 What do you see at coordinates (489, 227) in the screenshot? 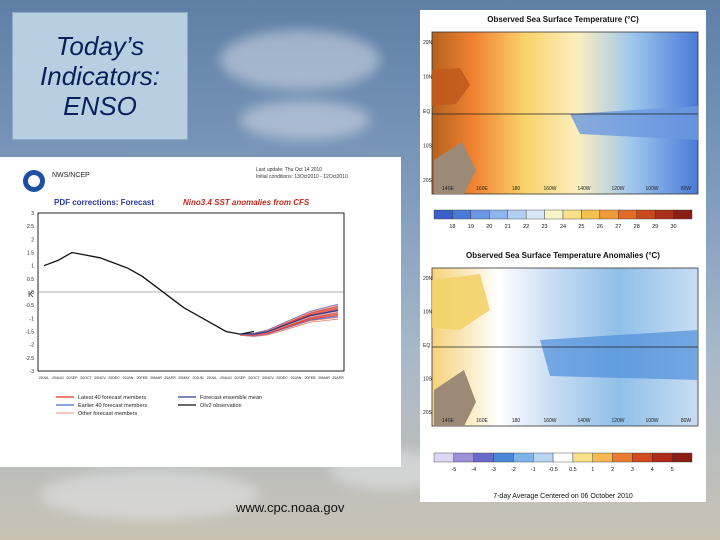
I see `colorbar-tick: 20` at bounding box center [489, 227].